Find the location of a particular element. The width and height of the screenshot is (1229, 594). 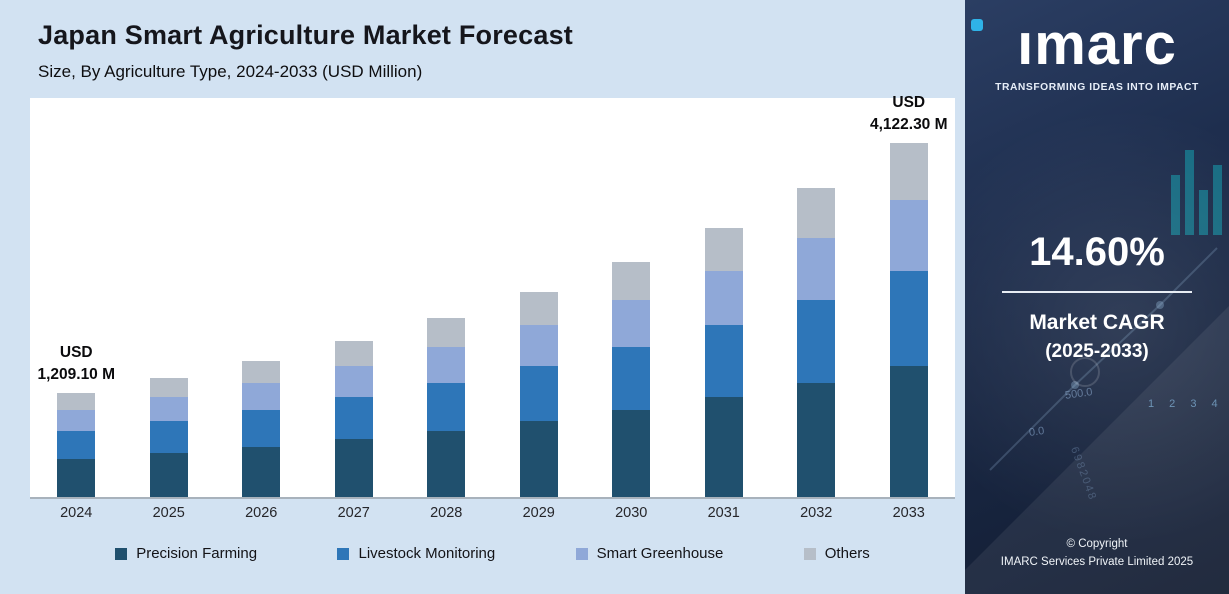

bar-segment-livestock-monitoring-2033 is located at coordinates (908, 318).